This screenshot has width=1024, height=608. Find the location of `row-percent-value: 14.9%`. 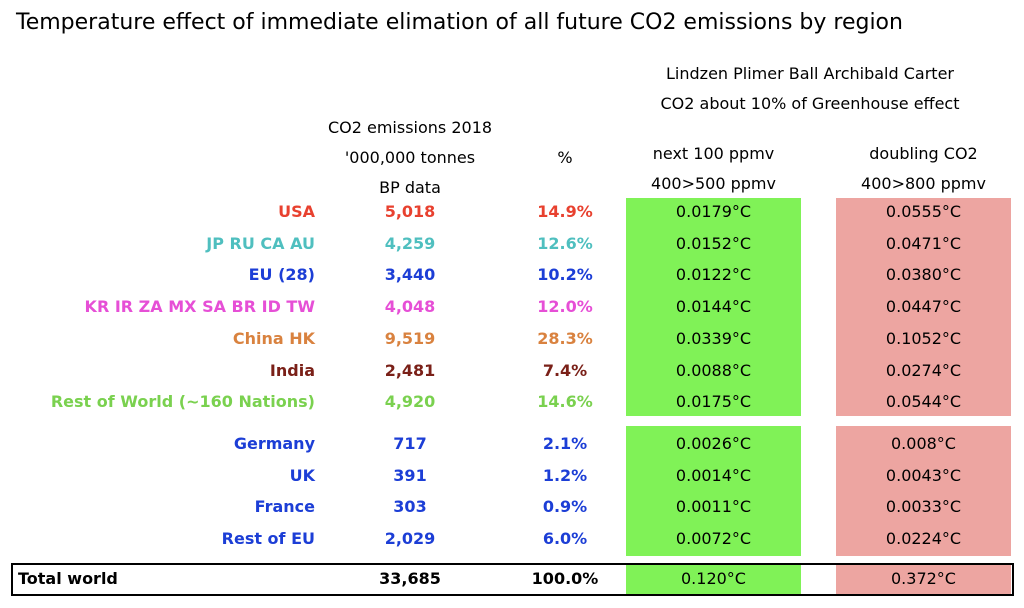

row-percent-value: 14.9% is located at coordinates (565, 211).